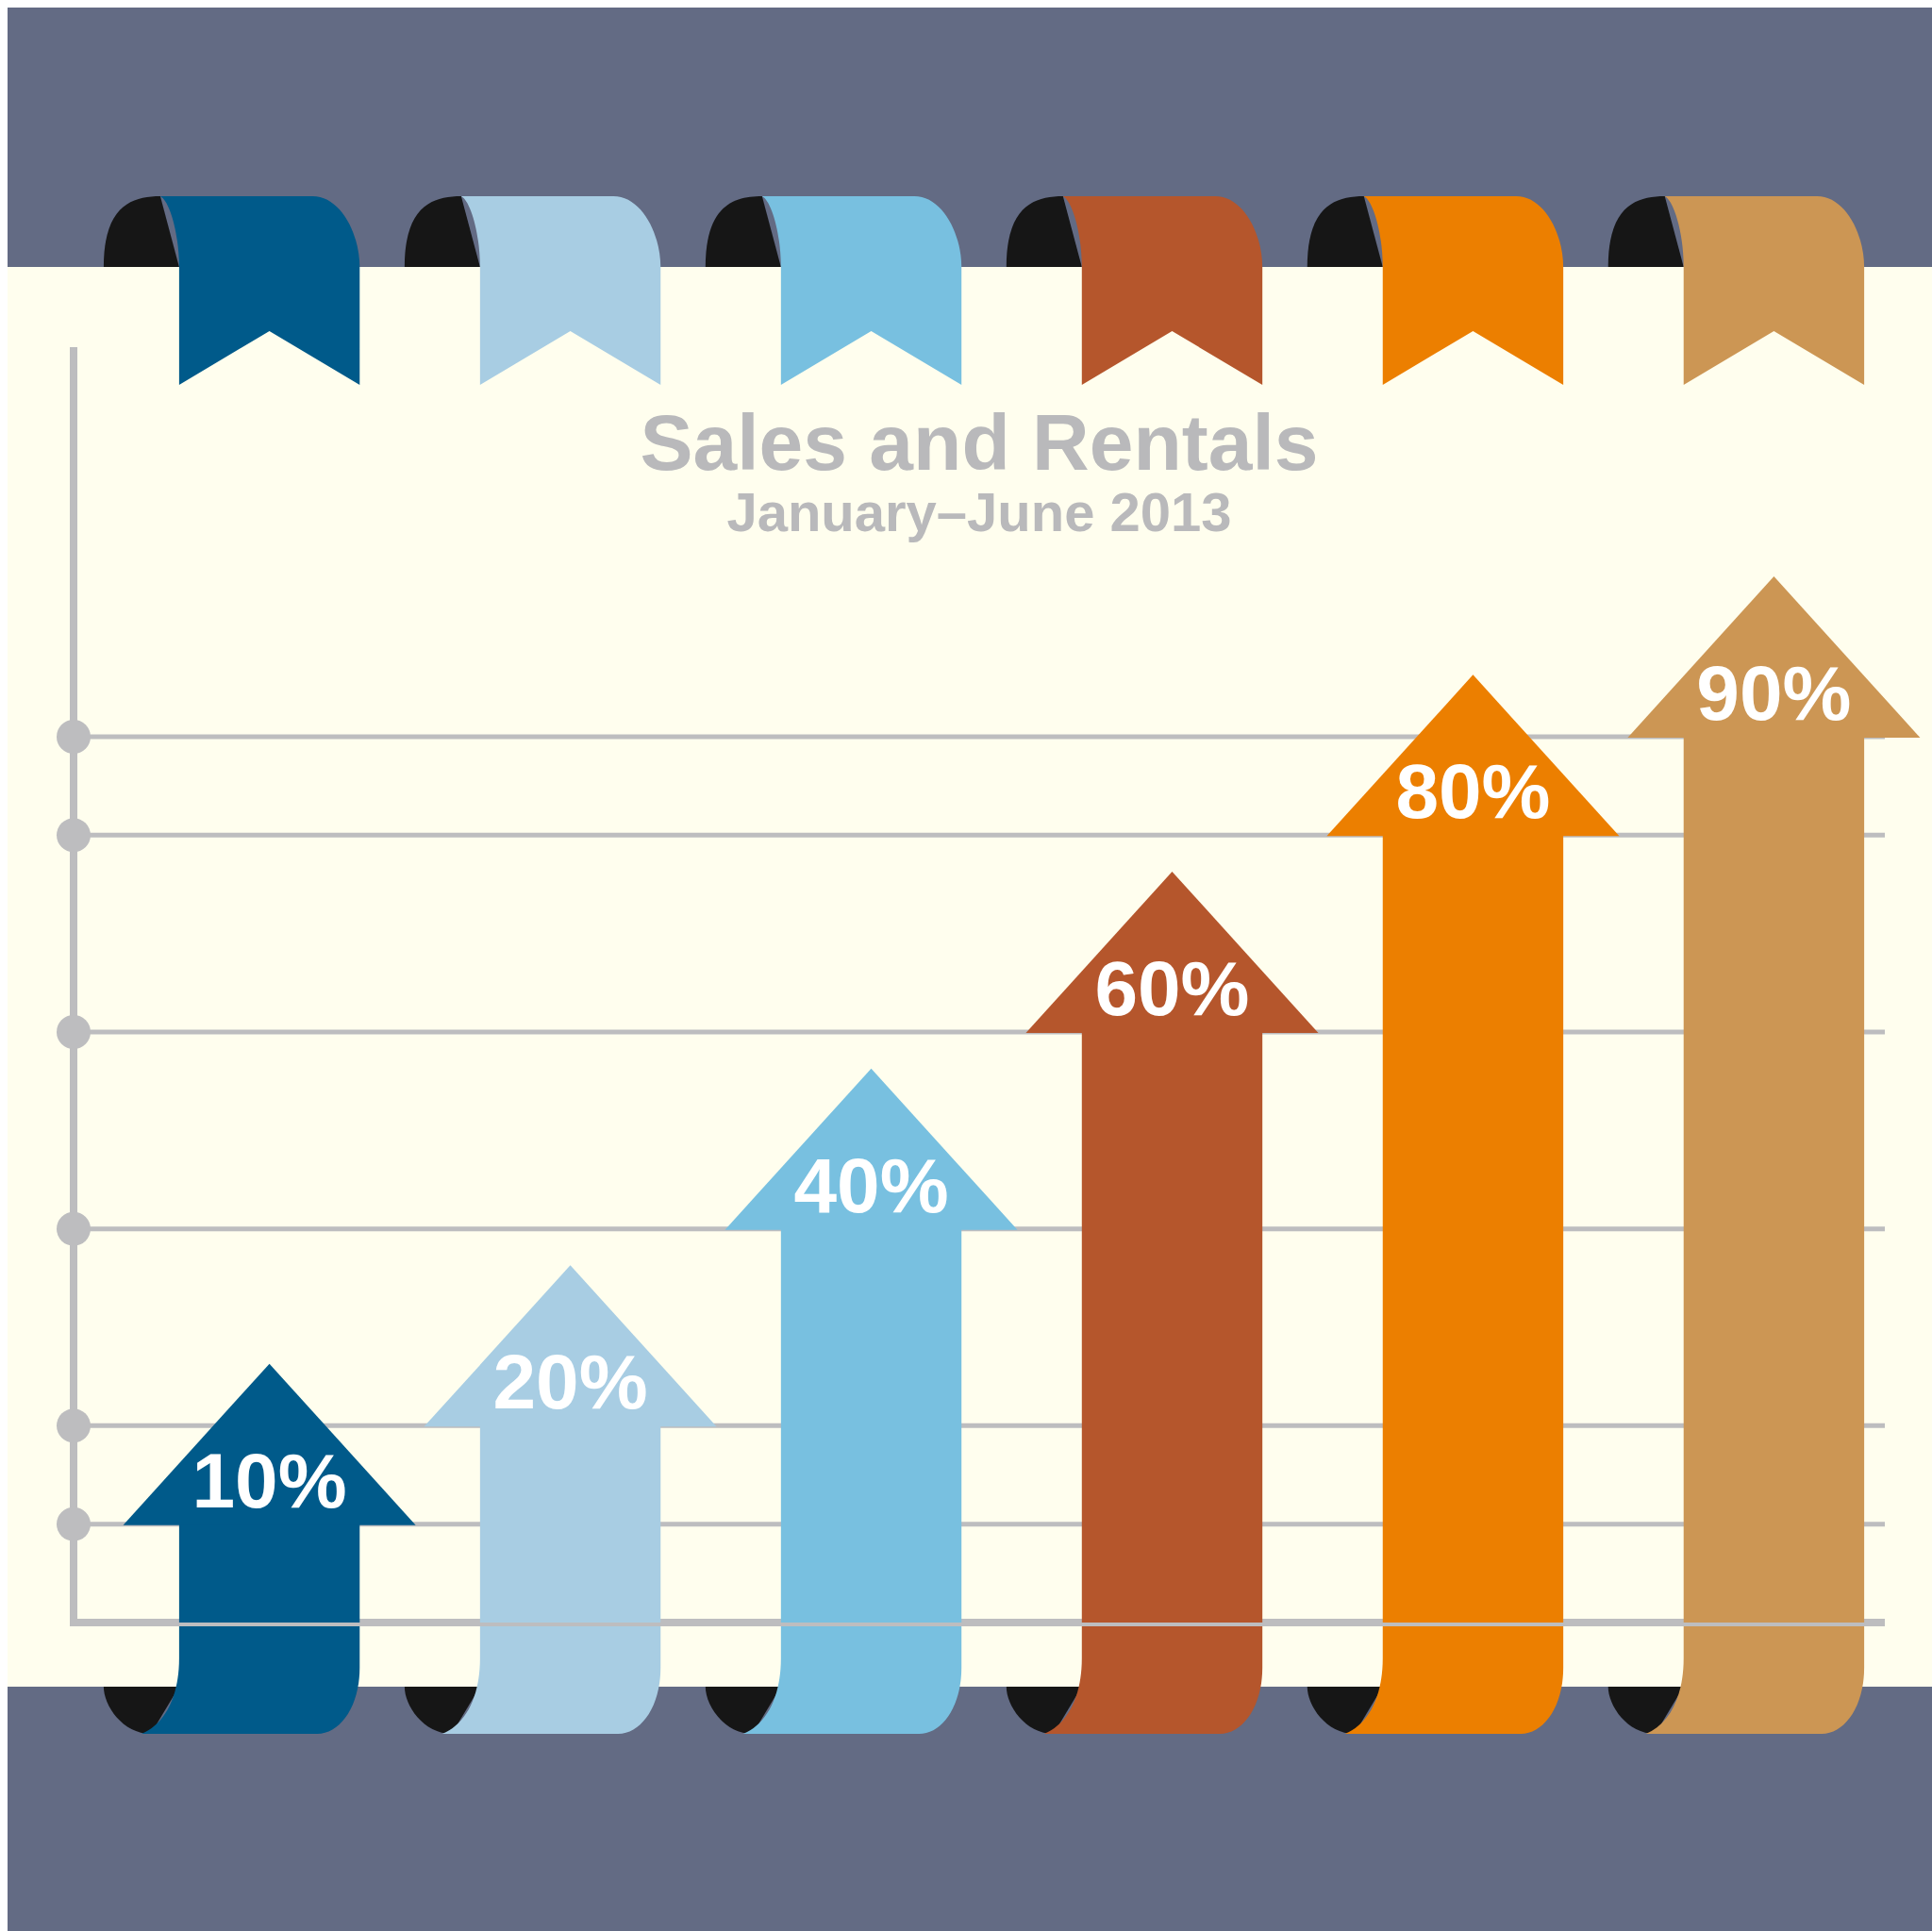  I want to click on data-label: 90%, so click(1774, 693).